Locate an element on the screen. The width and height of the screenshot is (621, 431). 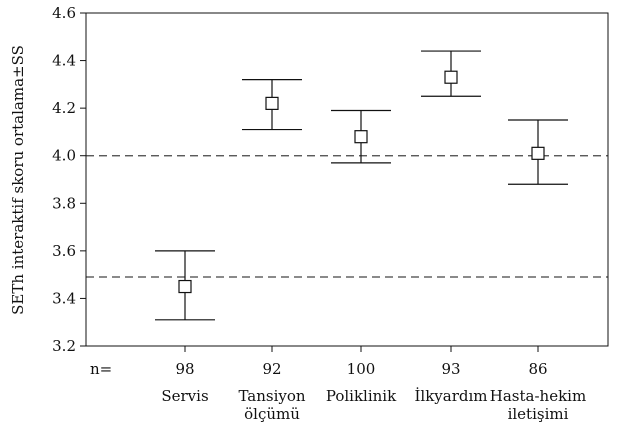
category-label: Hasta-hekim is located at coordinates (538, 396).